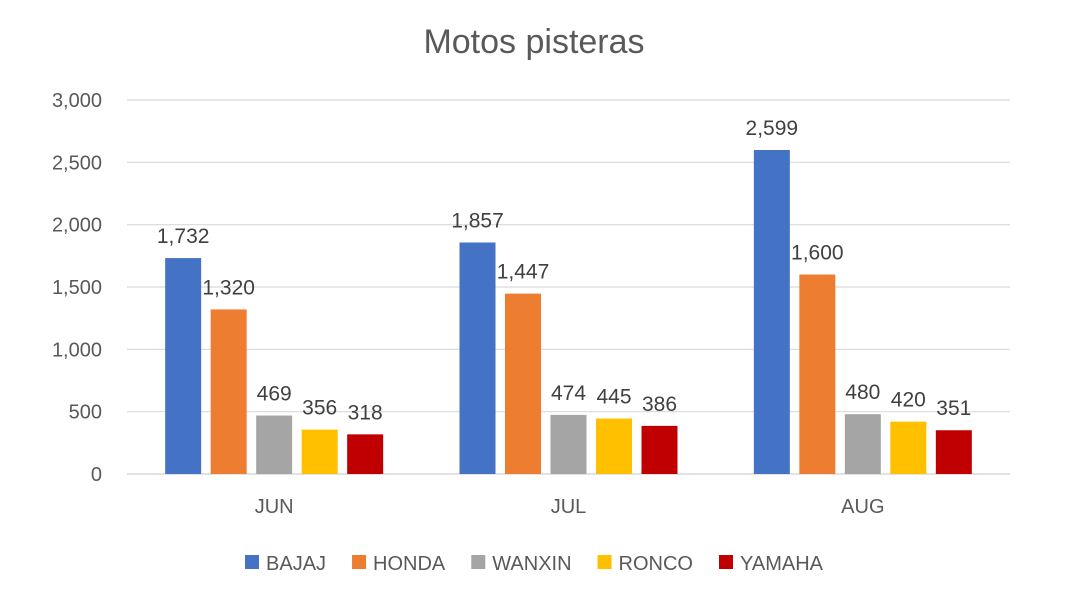 The image size is (1068, 605). What do you see at coordinates (817, 253) in the screenshot?
I see `data-label: 1,600` at bounding box center [817, 253].